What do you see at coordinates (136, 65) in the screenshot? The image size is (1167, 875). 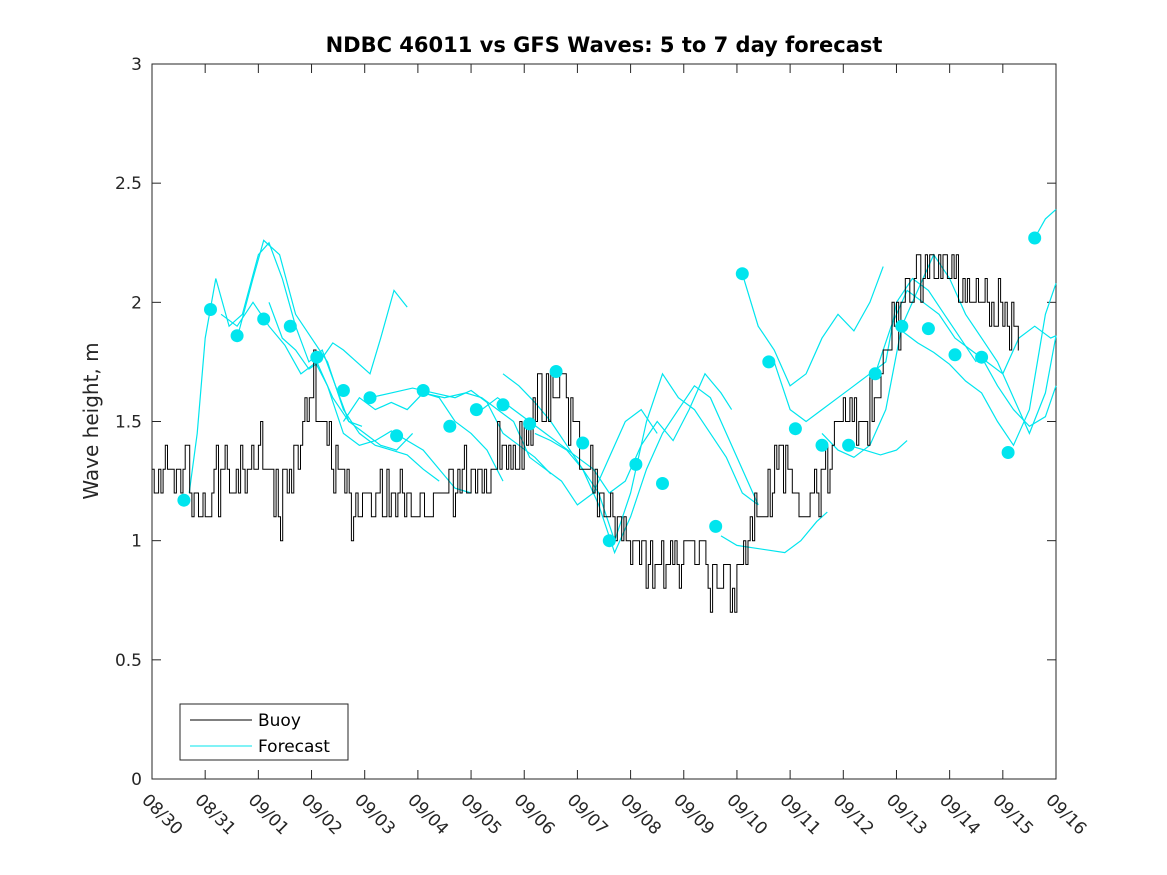 I see `y-tick-label: 3` at bounding box center [136, 65].